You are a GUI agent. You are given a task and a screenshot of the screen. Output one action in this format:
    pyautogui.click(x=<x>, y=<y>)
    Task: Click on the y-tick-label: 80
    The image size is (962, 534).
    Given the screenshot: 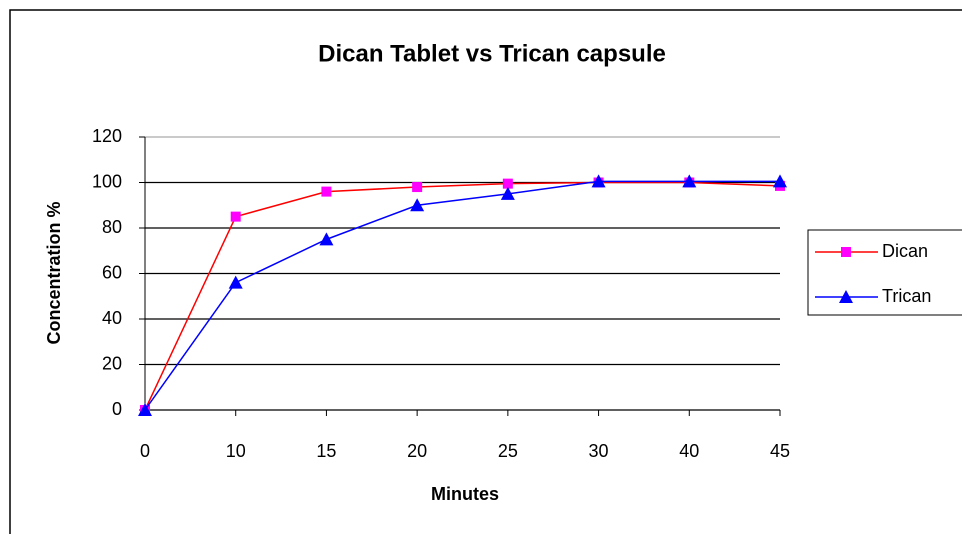 What is the action you would take?
    pyautogui.click(x=112, y=227)
    